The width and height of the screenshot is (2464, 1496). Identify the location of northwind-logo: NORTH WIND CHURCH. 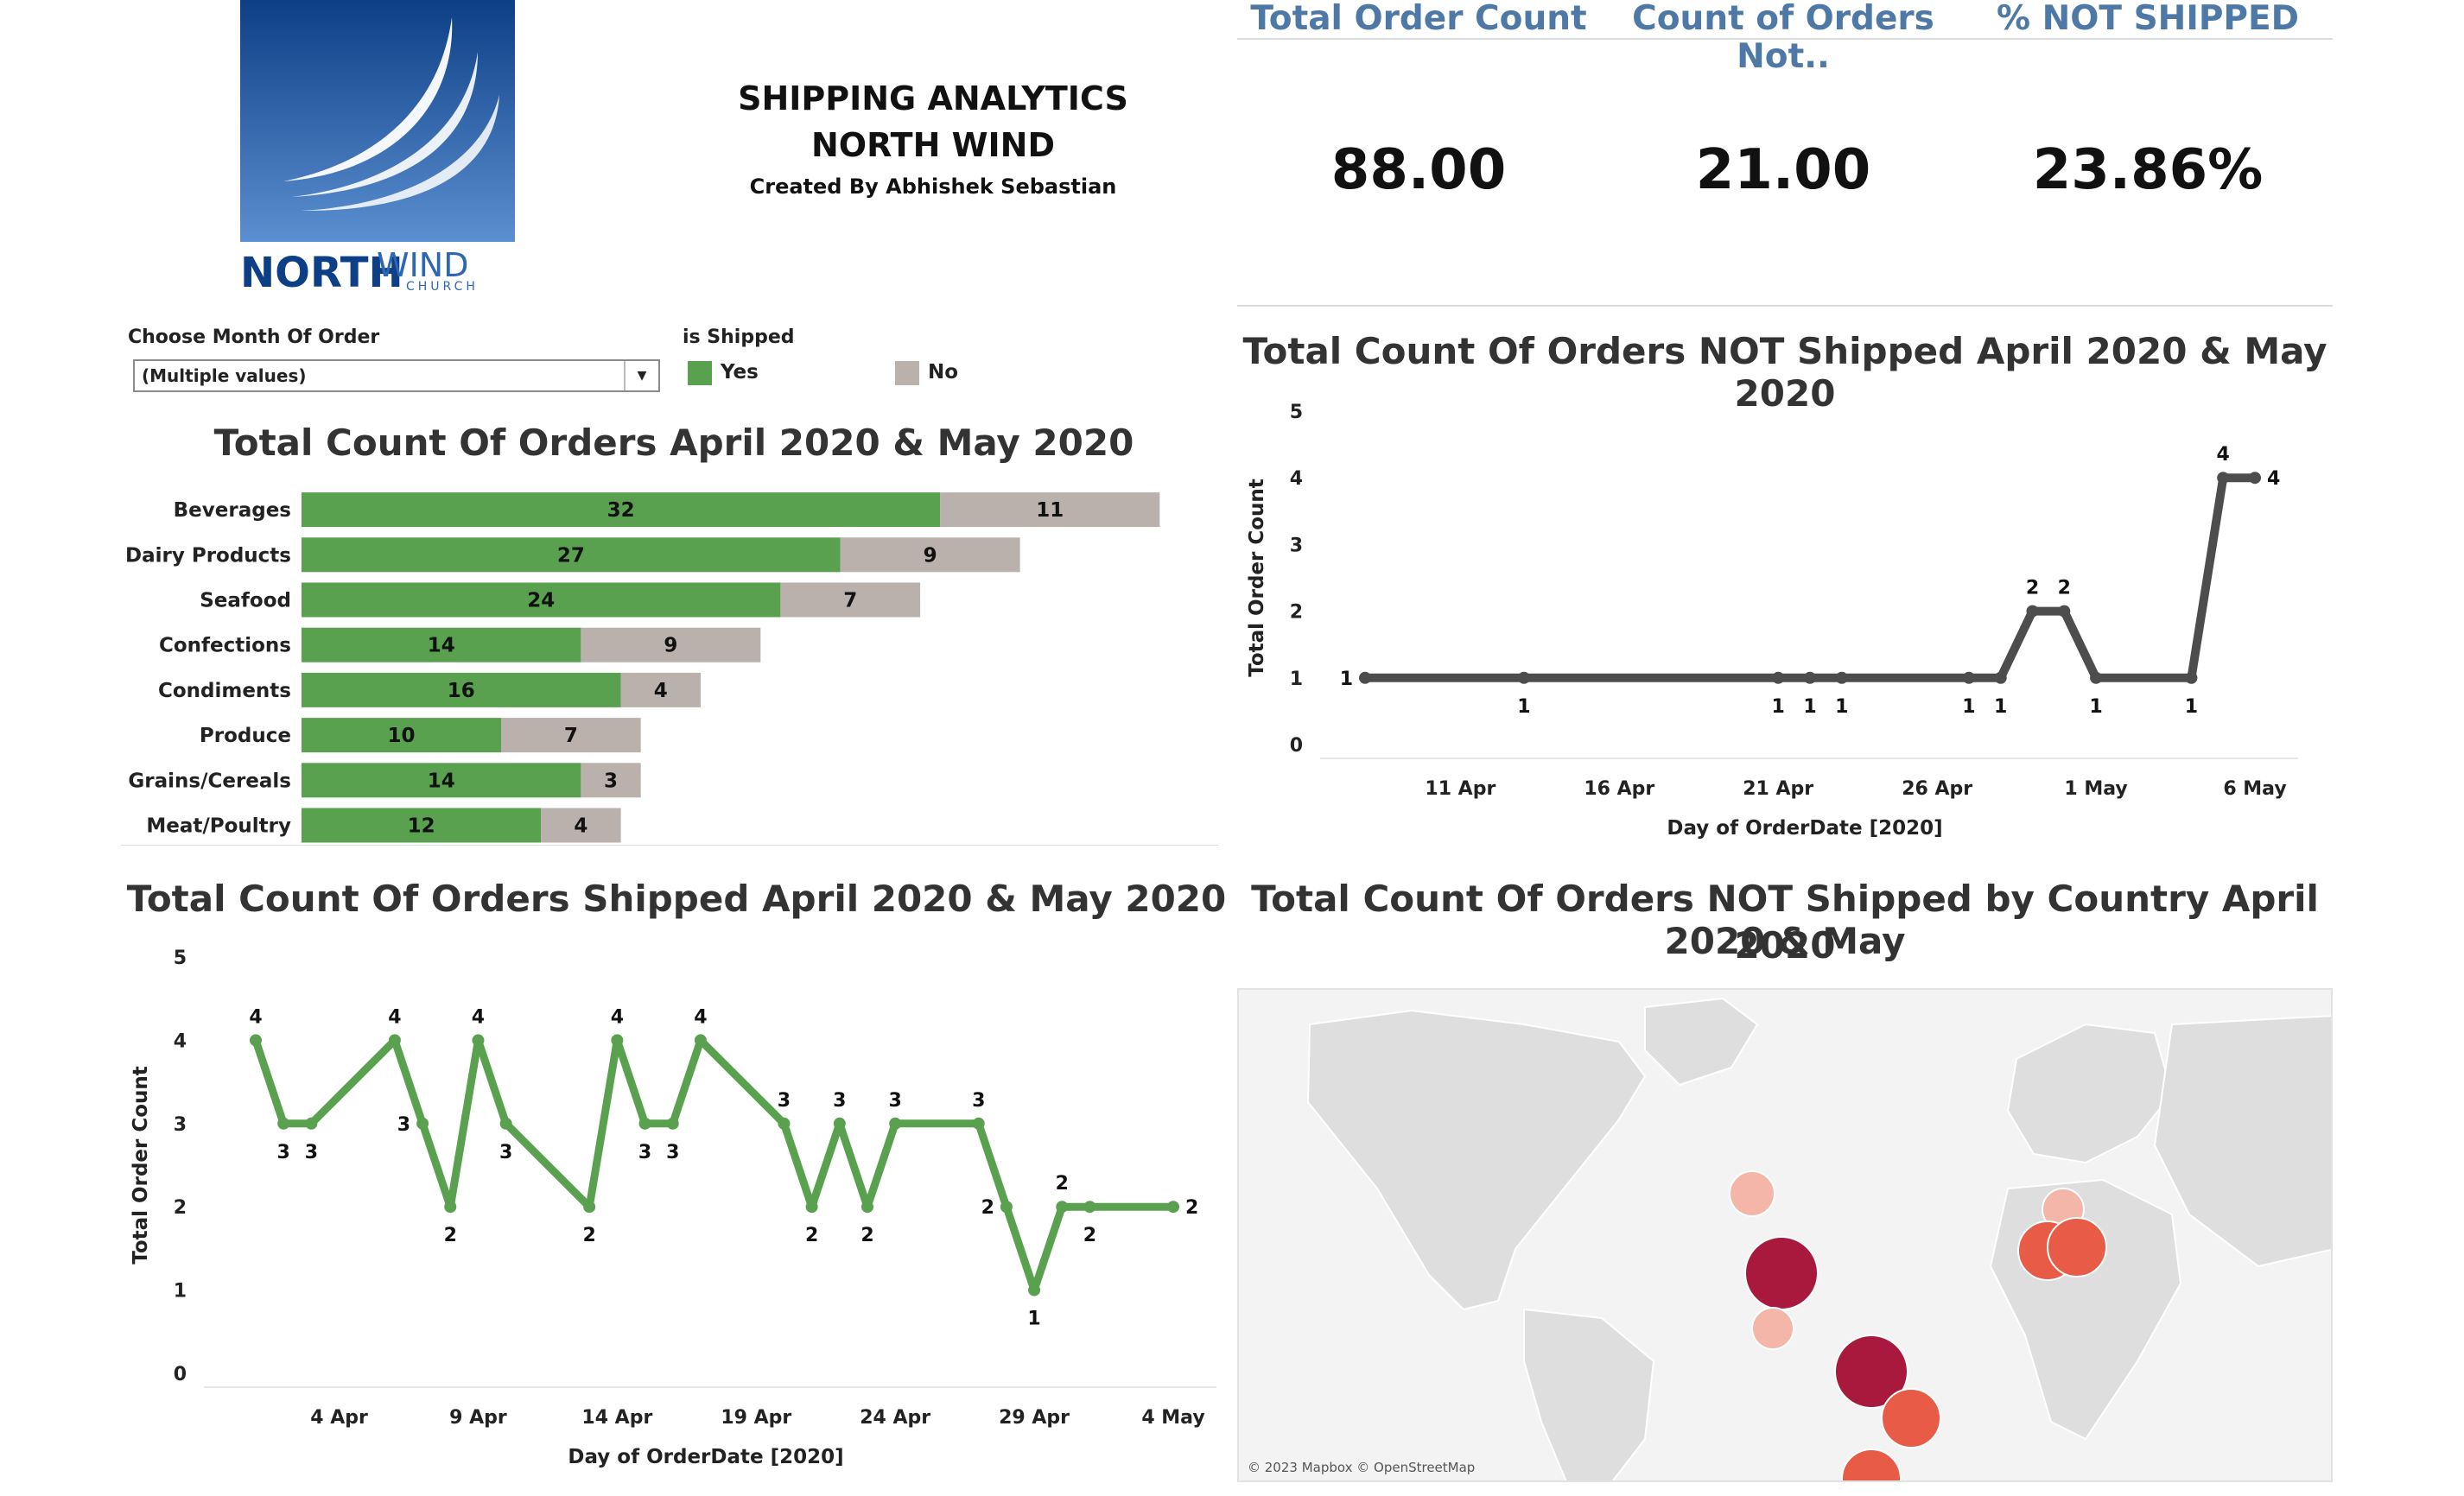
(377, 148).